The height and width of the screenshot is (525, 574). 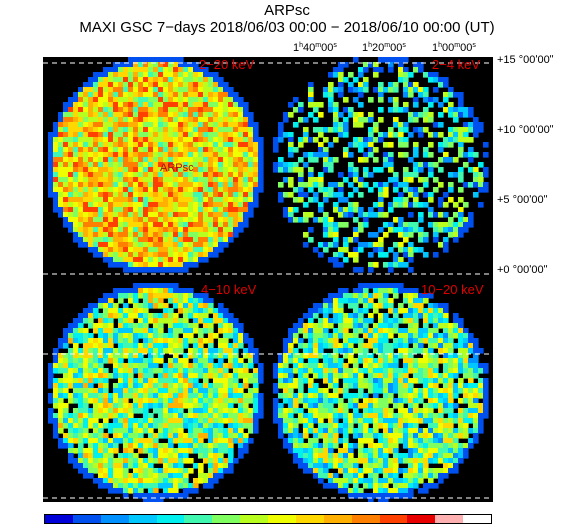 What do you see at coordinates (229, 289) in the screenshot?
I see `panel-label-4-10kev: 4−10 keV` at bounding box center [229, 289].